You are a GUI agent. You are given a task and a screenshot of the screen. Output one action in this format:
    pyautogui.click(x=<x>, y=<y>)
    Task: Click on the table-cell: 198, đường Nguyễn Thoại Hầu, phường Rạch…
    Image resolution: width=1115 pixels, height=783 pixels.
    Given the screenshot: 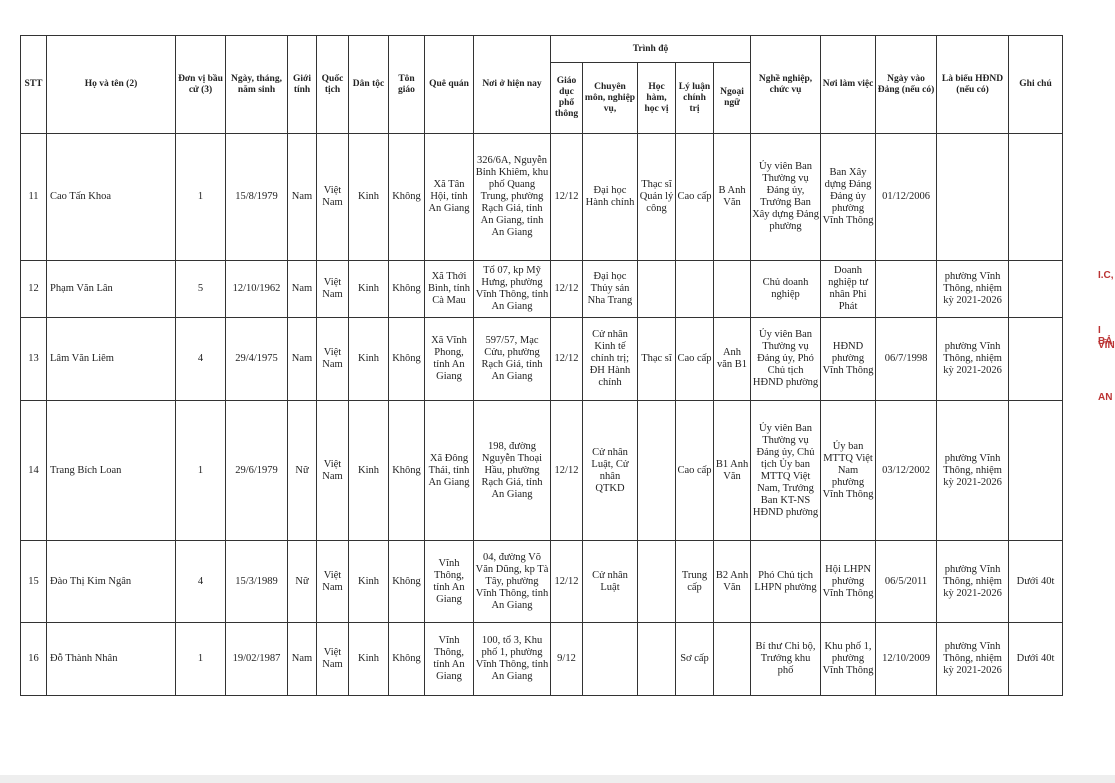 What is the action you would take?
    pyautogui.click(x=512, y=470)
    